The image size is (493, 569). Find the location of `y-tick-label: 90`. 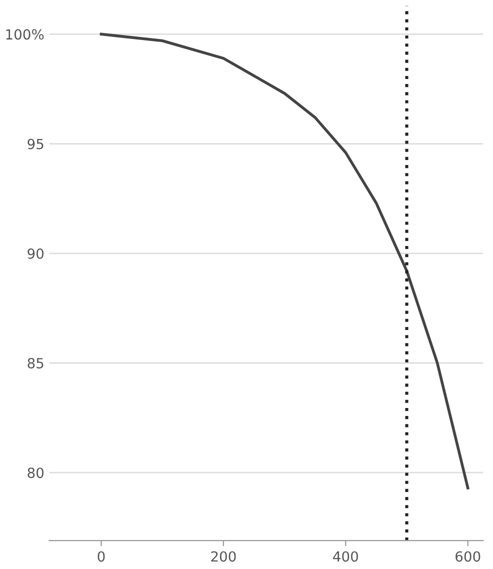

y-tick-label: 90 is located at coordinates (36, 253).